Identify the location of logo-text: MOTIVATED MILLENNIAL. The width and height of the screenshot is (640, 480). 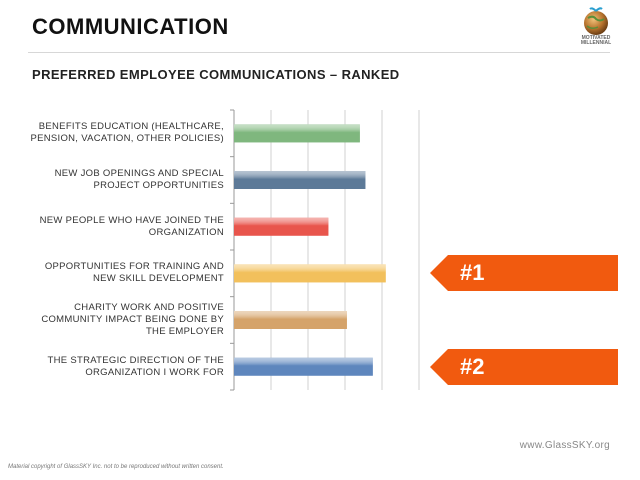
(596, 40).